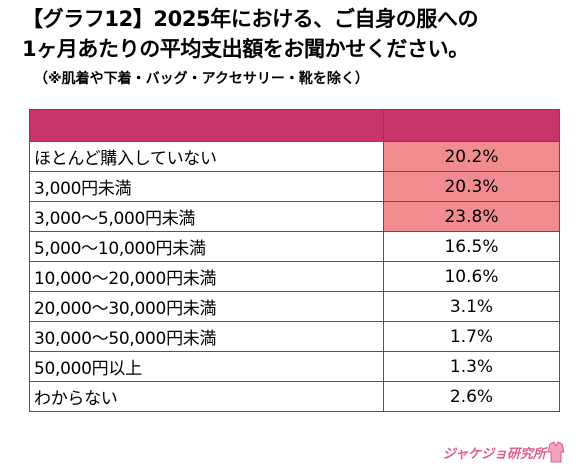 The image size is (586, 469). Describe the element at coordinates (471, 216) in the screenshot. I see `percentage-value: 23.8%` at that location.